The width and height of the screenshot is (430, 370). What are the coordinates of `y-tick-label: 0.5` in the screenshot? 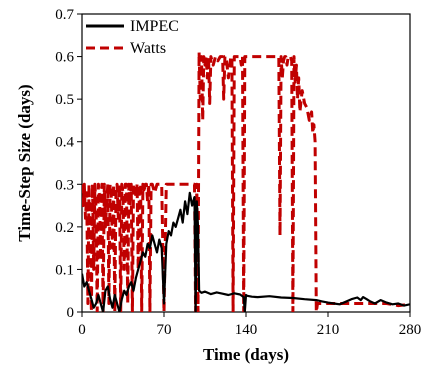 It's located at (64, 100).